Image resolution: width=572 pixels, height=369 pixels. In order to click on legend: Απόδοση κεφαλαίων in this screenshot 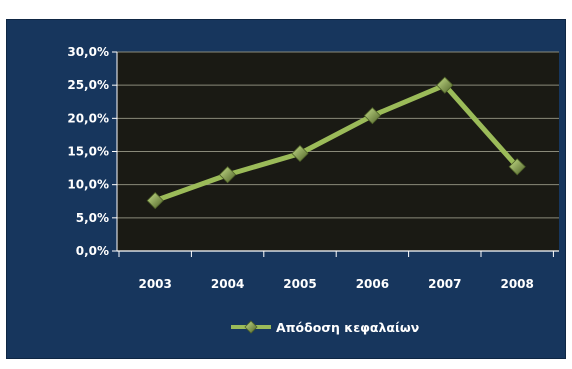, I will do `click(325, 327)`.